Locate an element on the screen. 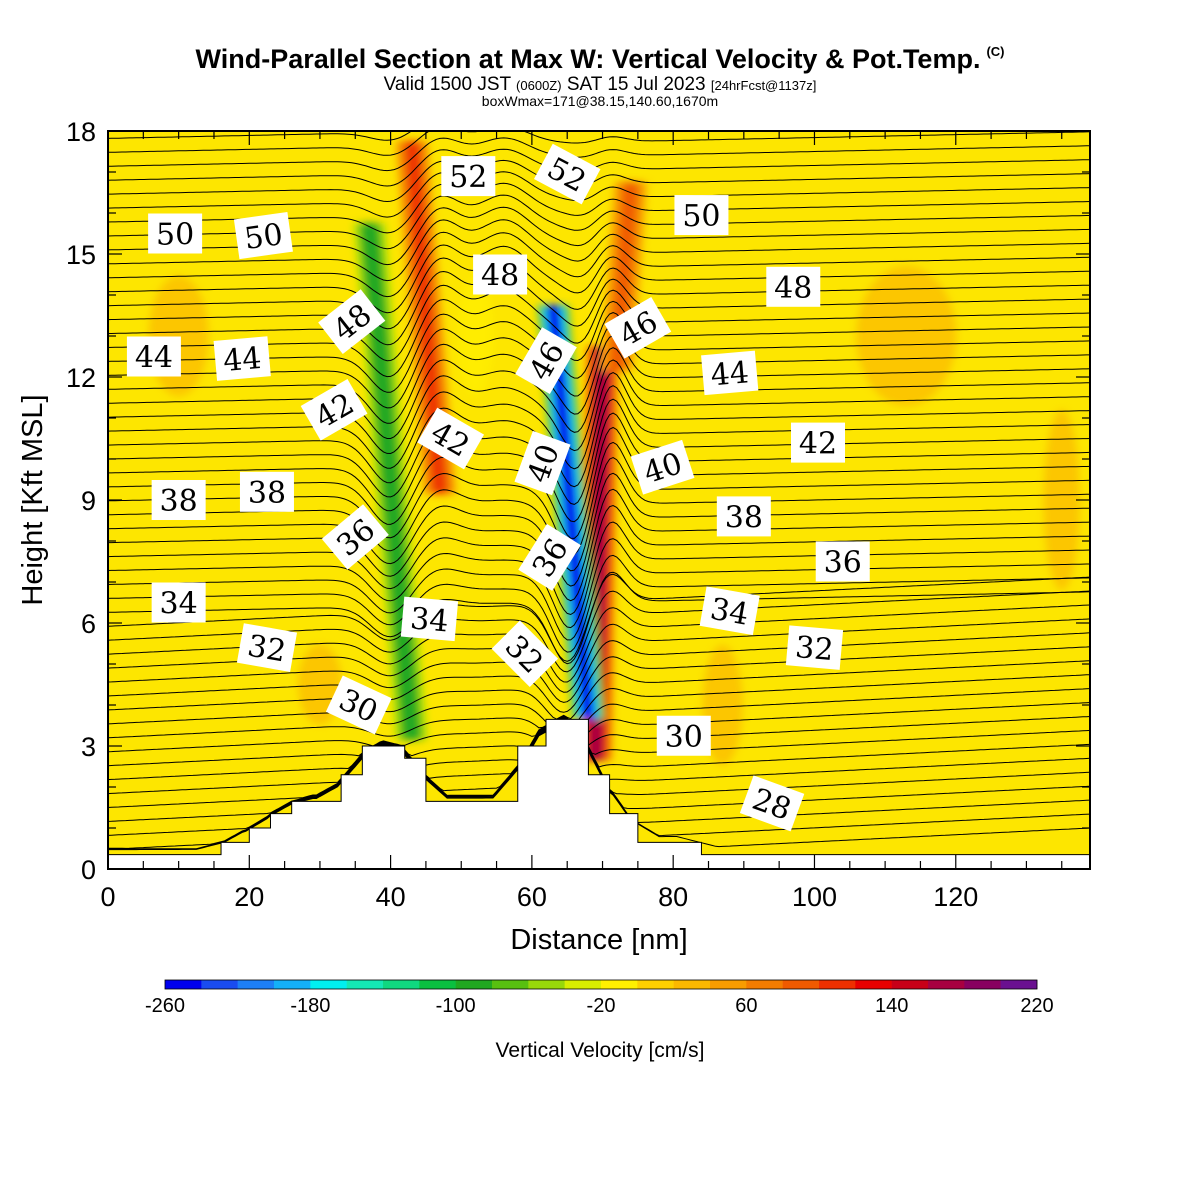 This screenshot has width=1200, height=1200. colorbar-title: Vertical Velocity [cm/s] is located at coordinates (600, 1050).